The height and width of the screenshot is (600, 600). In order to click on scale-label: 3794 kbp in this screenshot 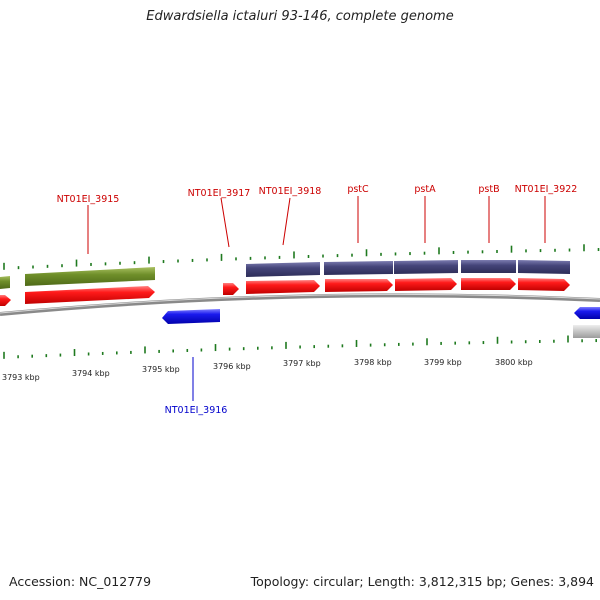, I will do `click(91, 373)`.